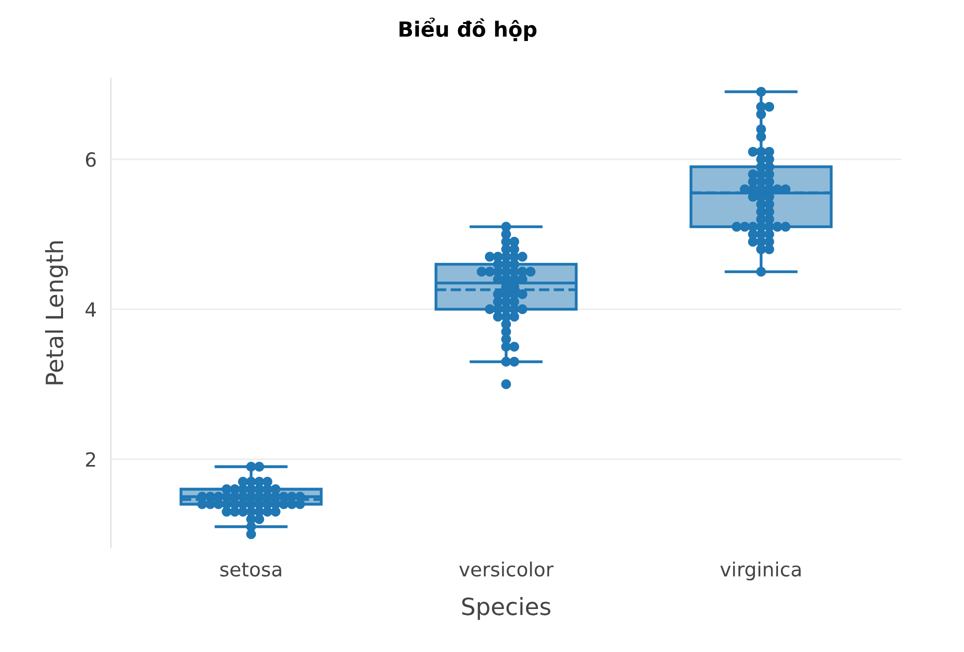 This screenshot has height=652, width=964. What do you see at coordinates (56, 312) in the screenshot?
I see `y-axis-title: Petal Length` at bounding box center [56, 312].